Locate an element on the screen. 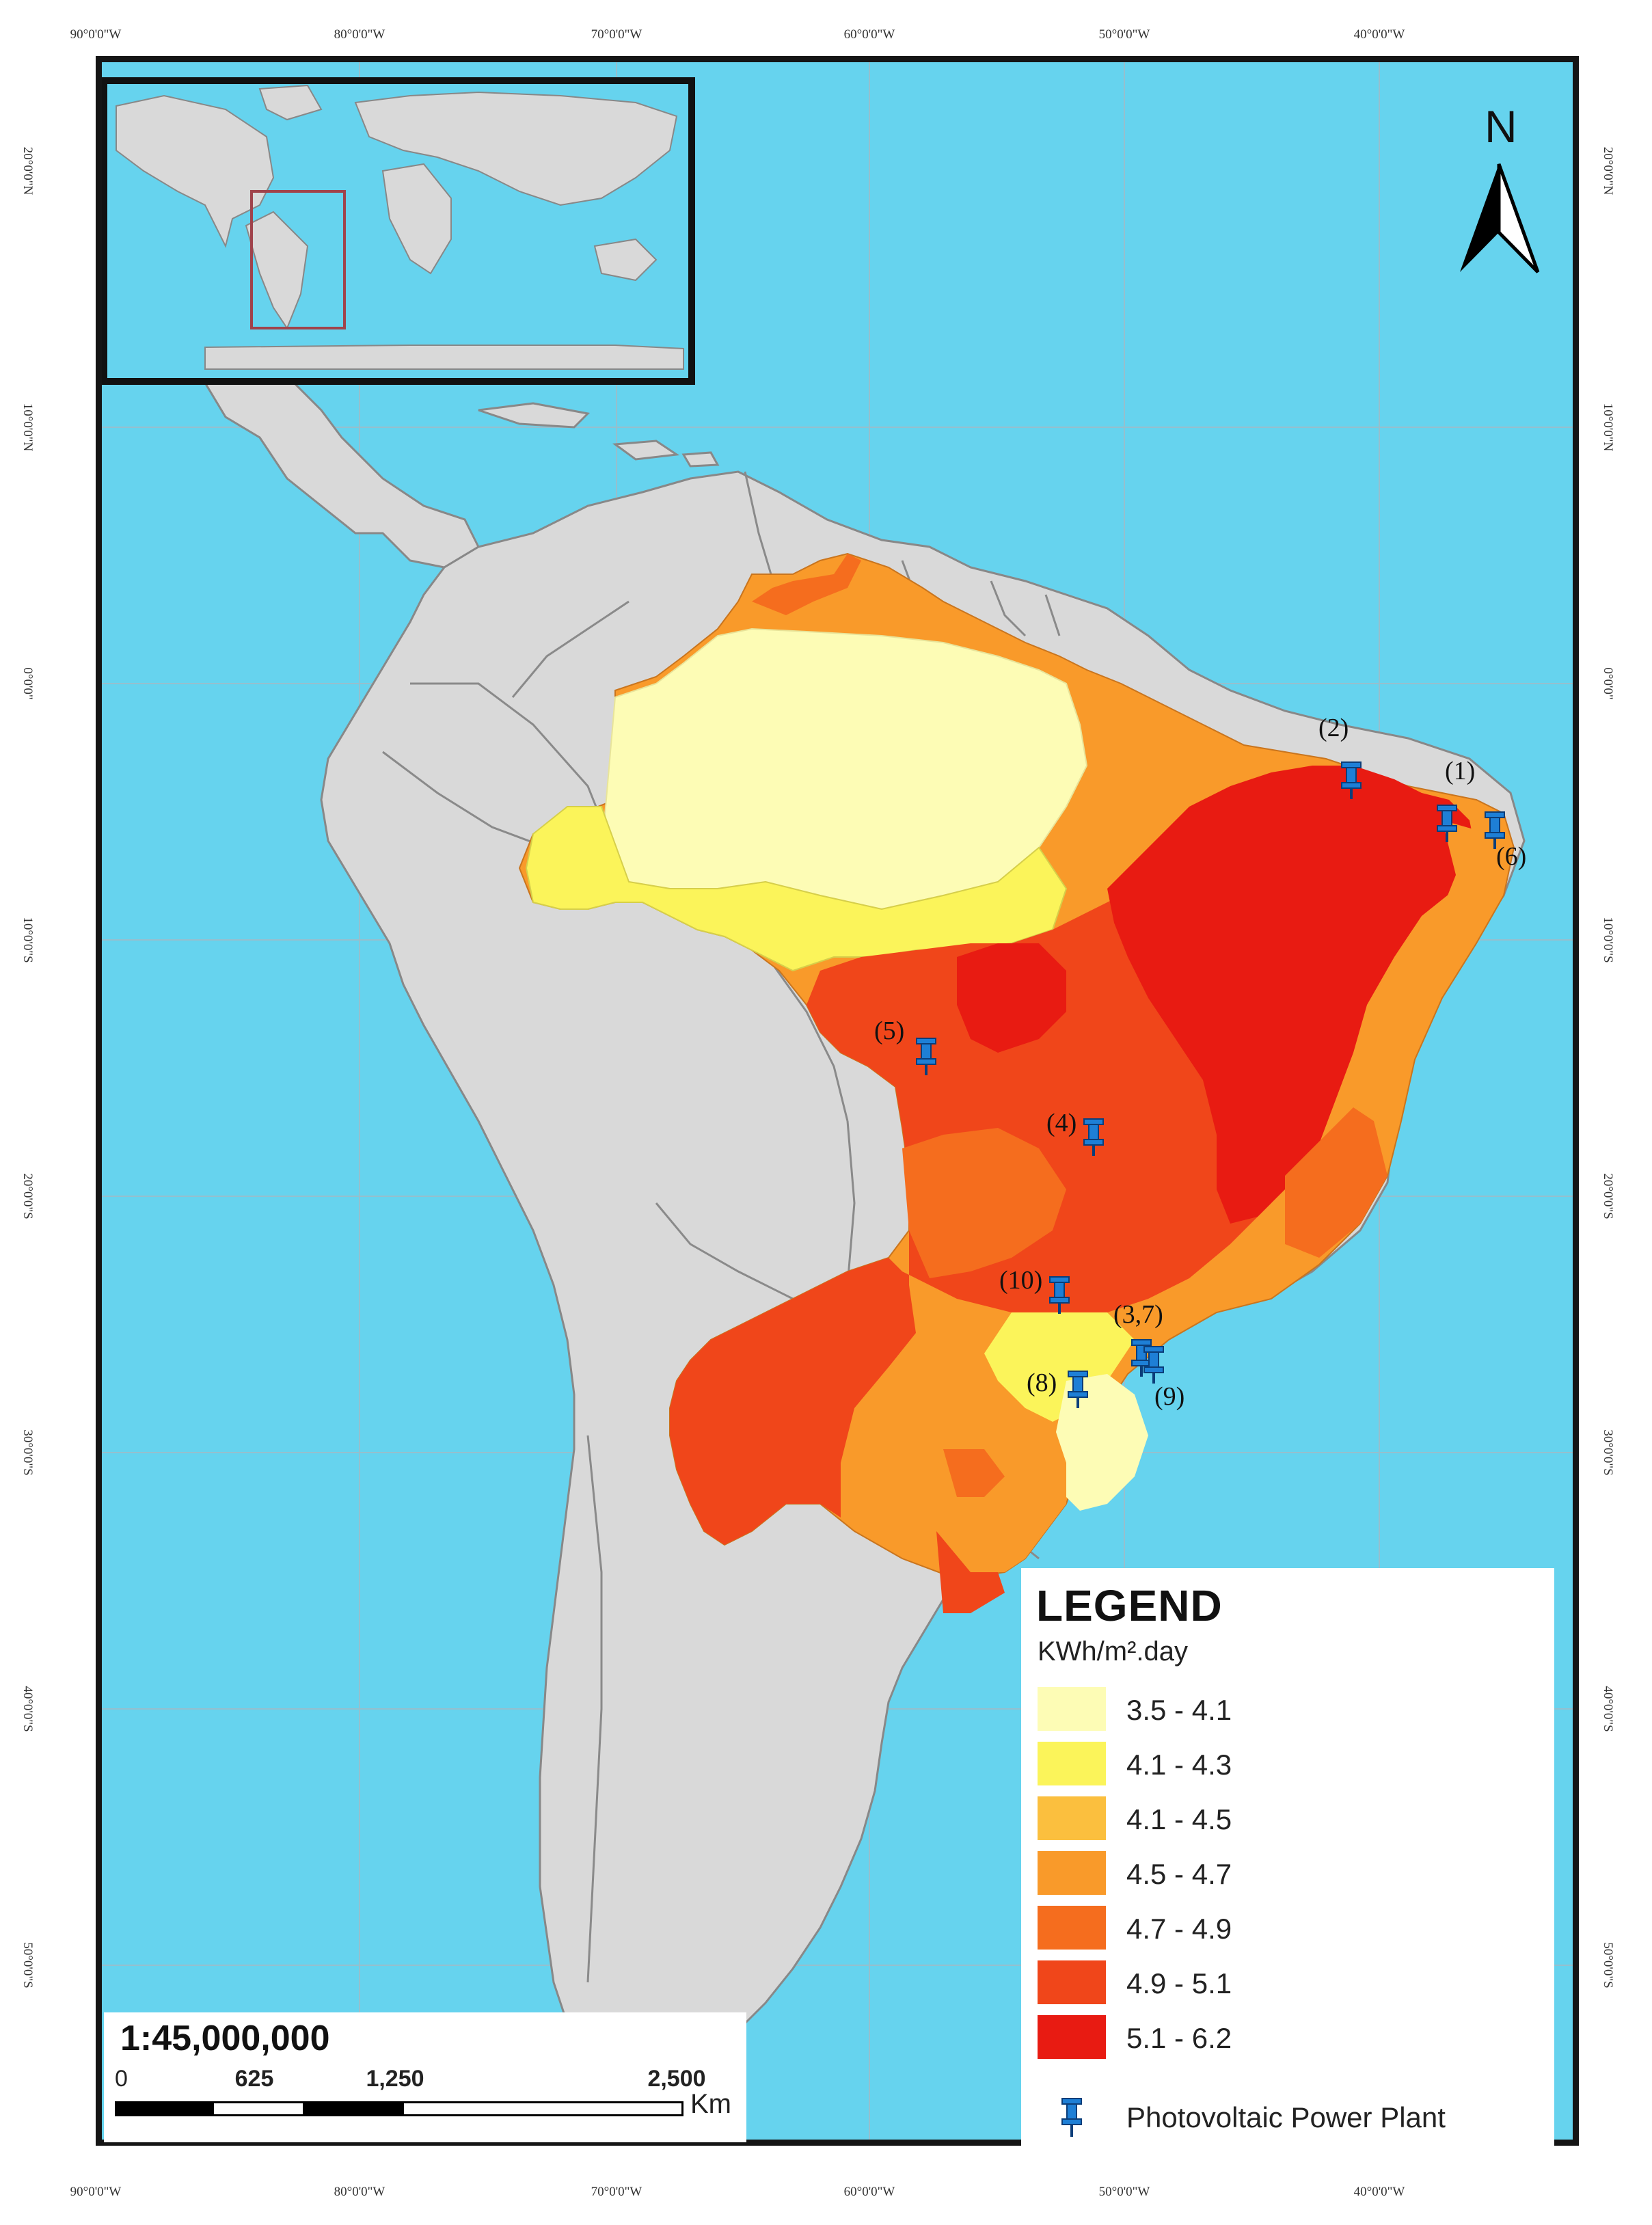  scale-tick-label: 1,250 is located at coordinates (395, 2079).